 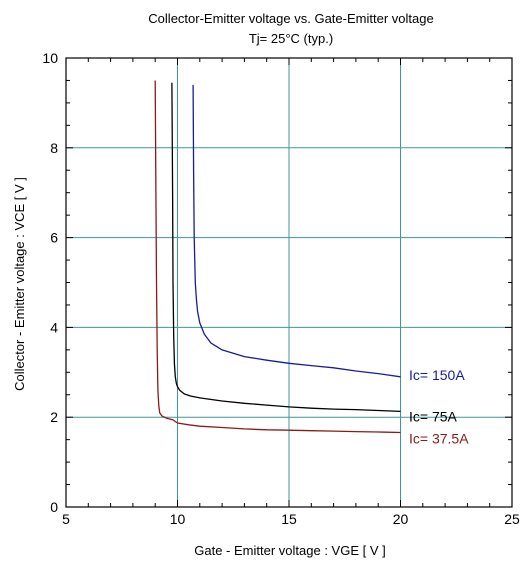 I want to click on series-labels: Ic= 150A Ic= 75A Ic= 37.5A, so click(x=439, y=407).